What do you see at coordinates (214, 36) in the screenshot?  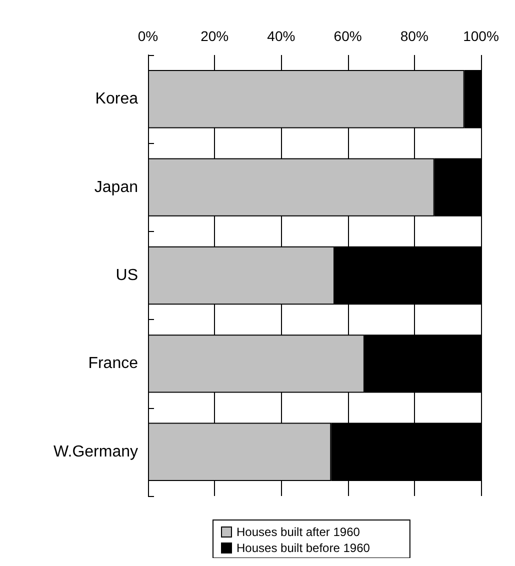 I see `x-tick-label: 20%` at bounding box center [214, 36].